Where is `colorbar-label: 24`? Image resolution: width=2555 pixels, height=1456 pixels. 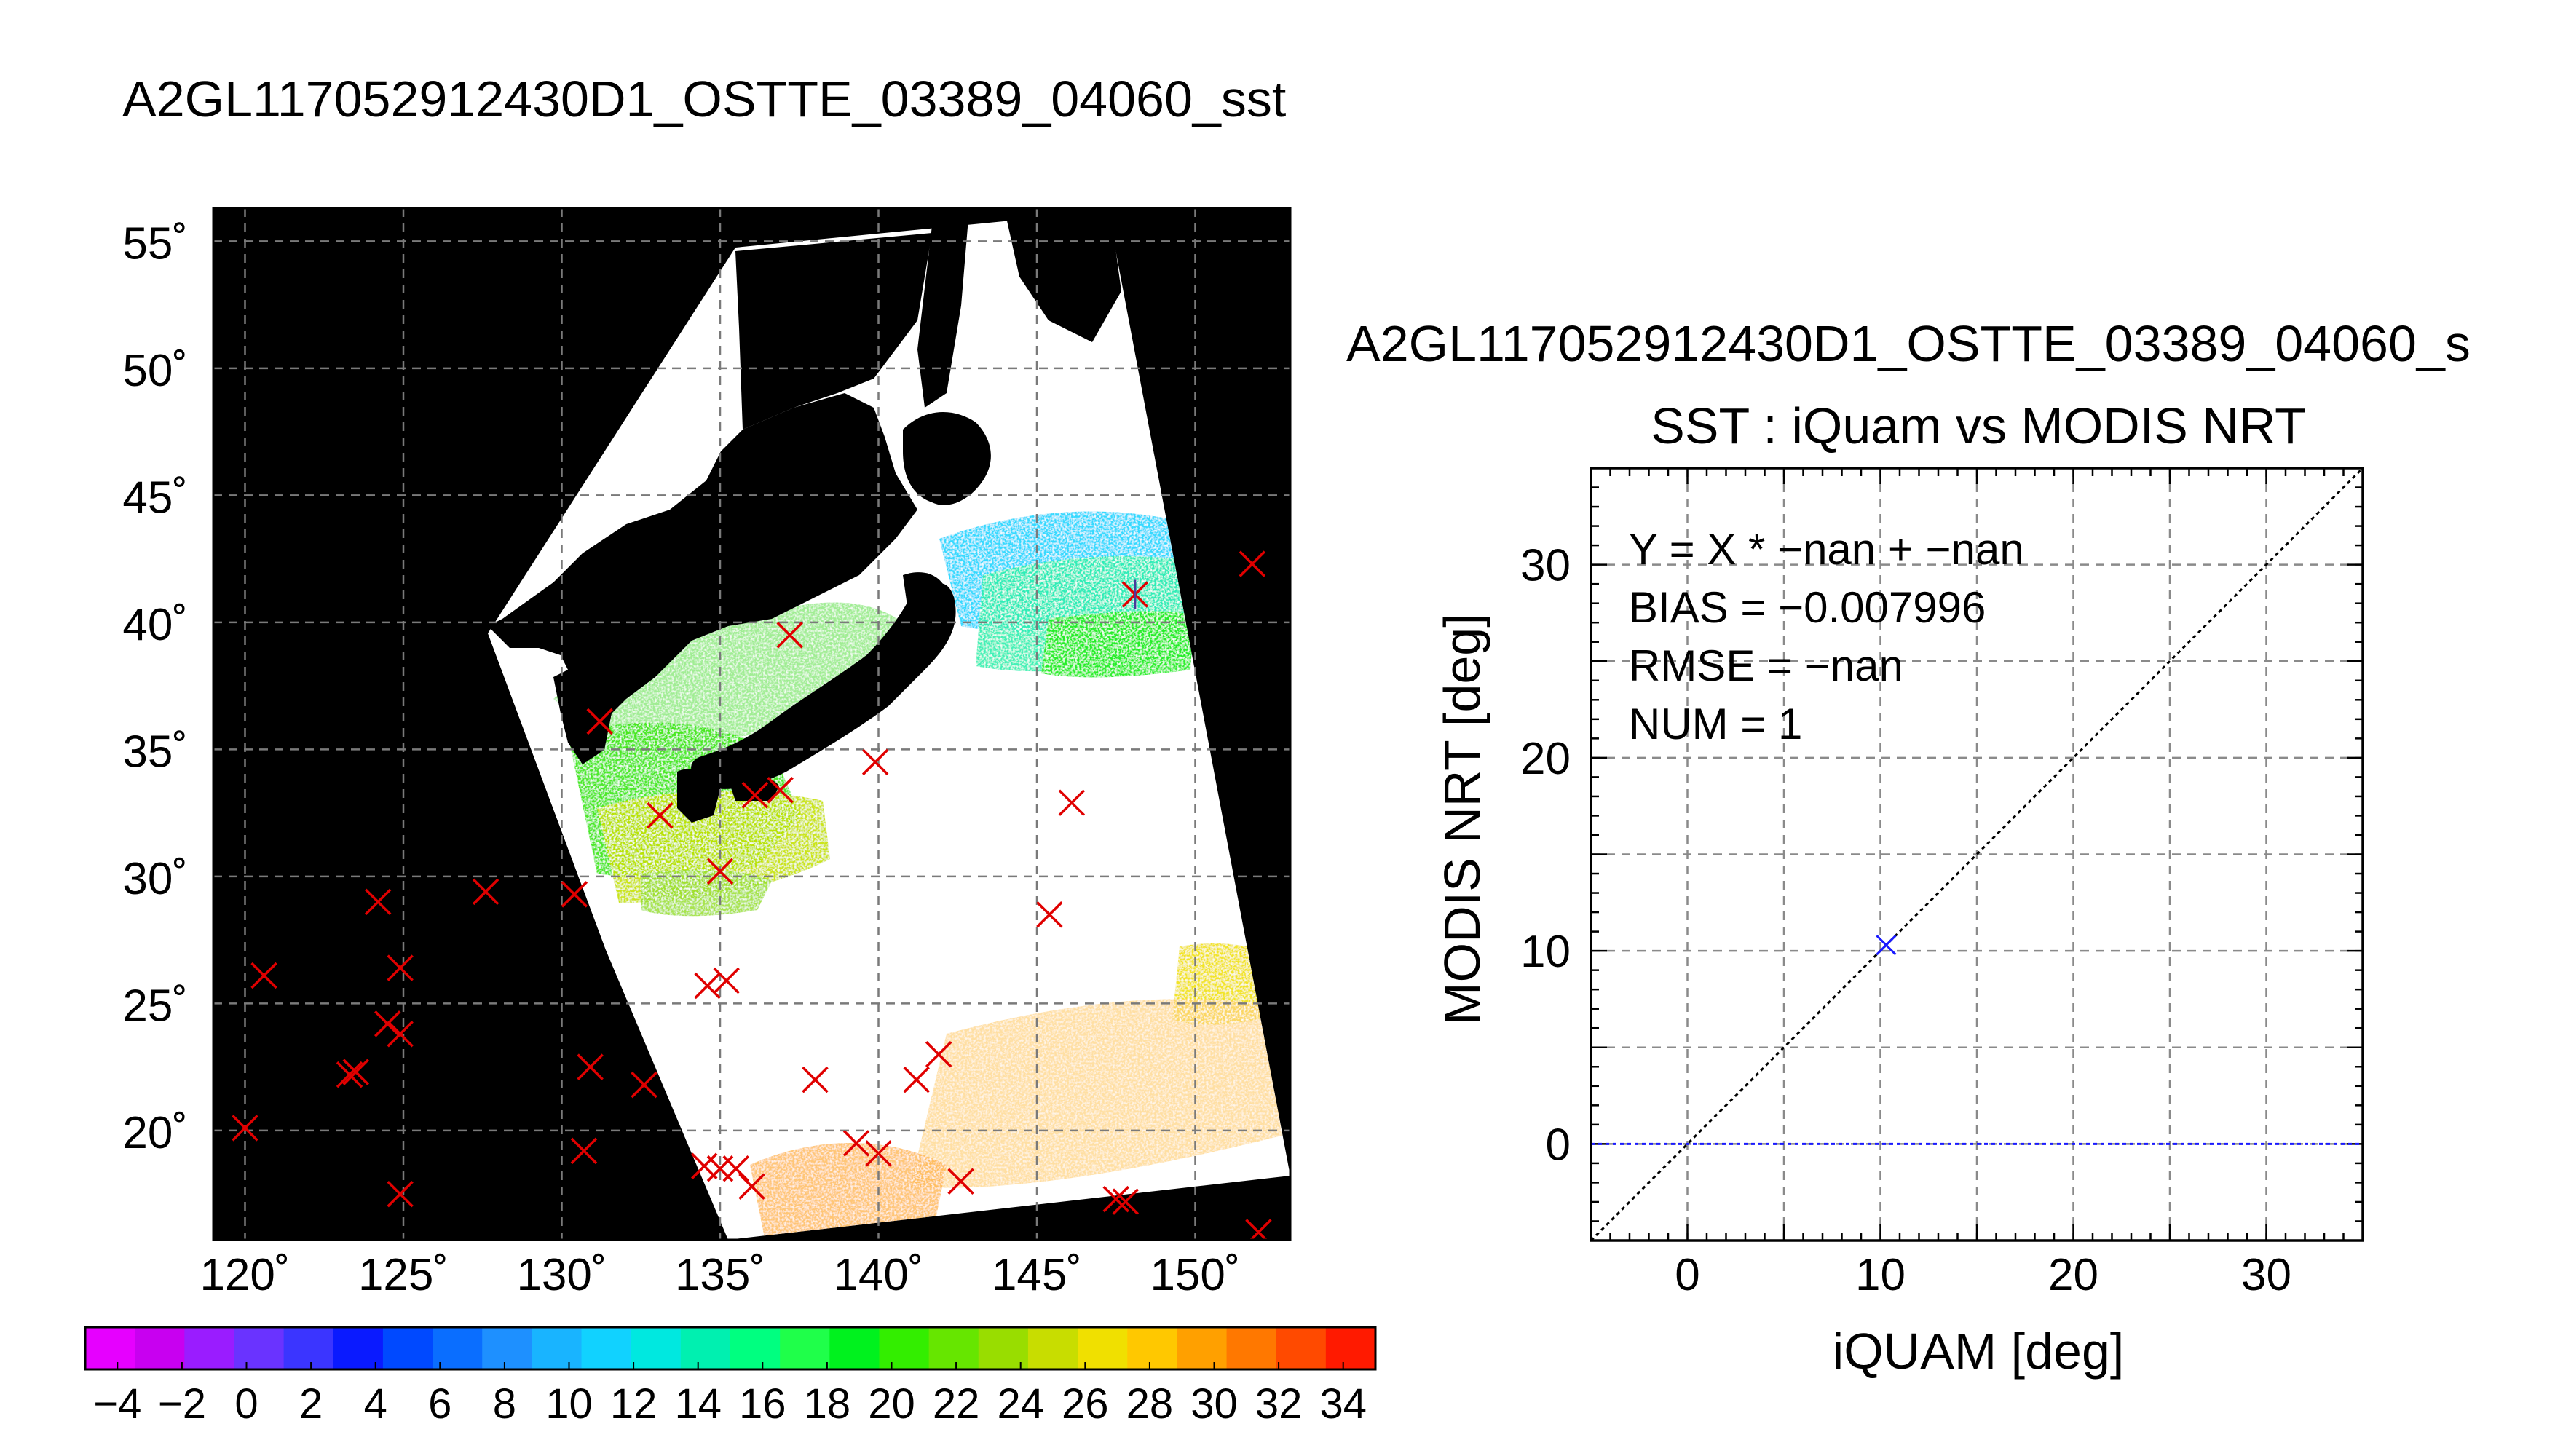
colorbar-label: 24 is located at coordinates (1020, 1404).